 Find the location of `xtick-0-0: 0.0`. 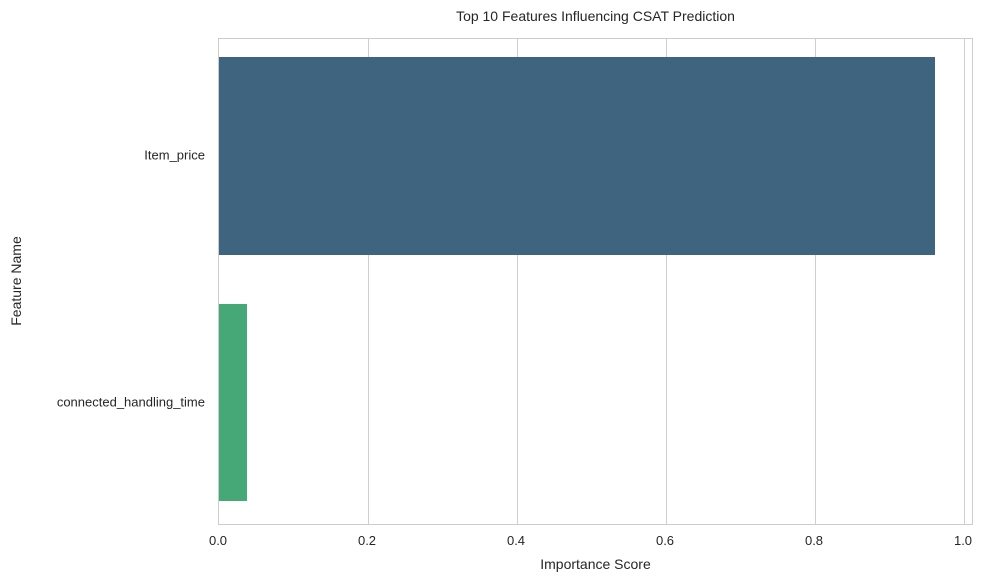

xtick-0-0: 0.0 is located at coordinates (218, 540).